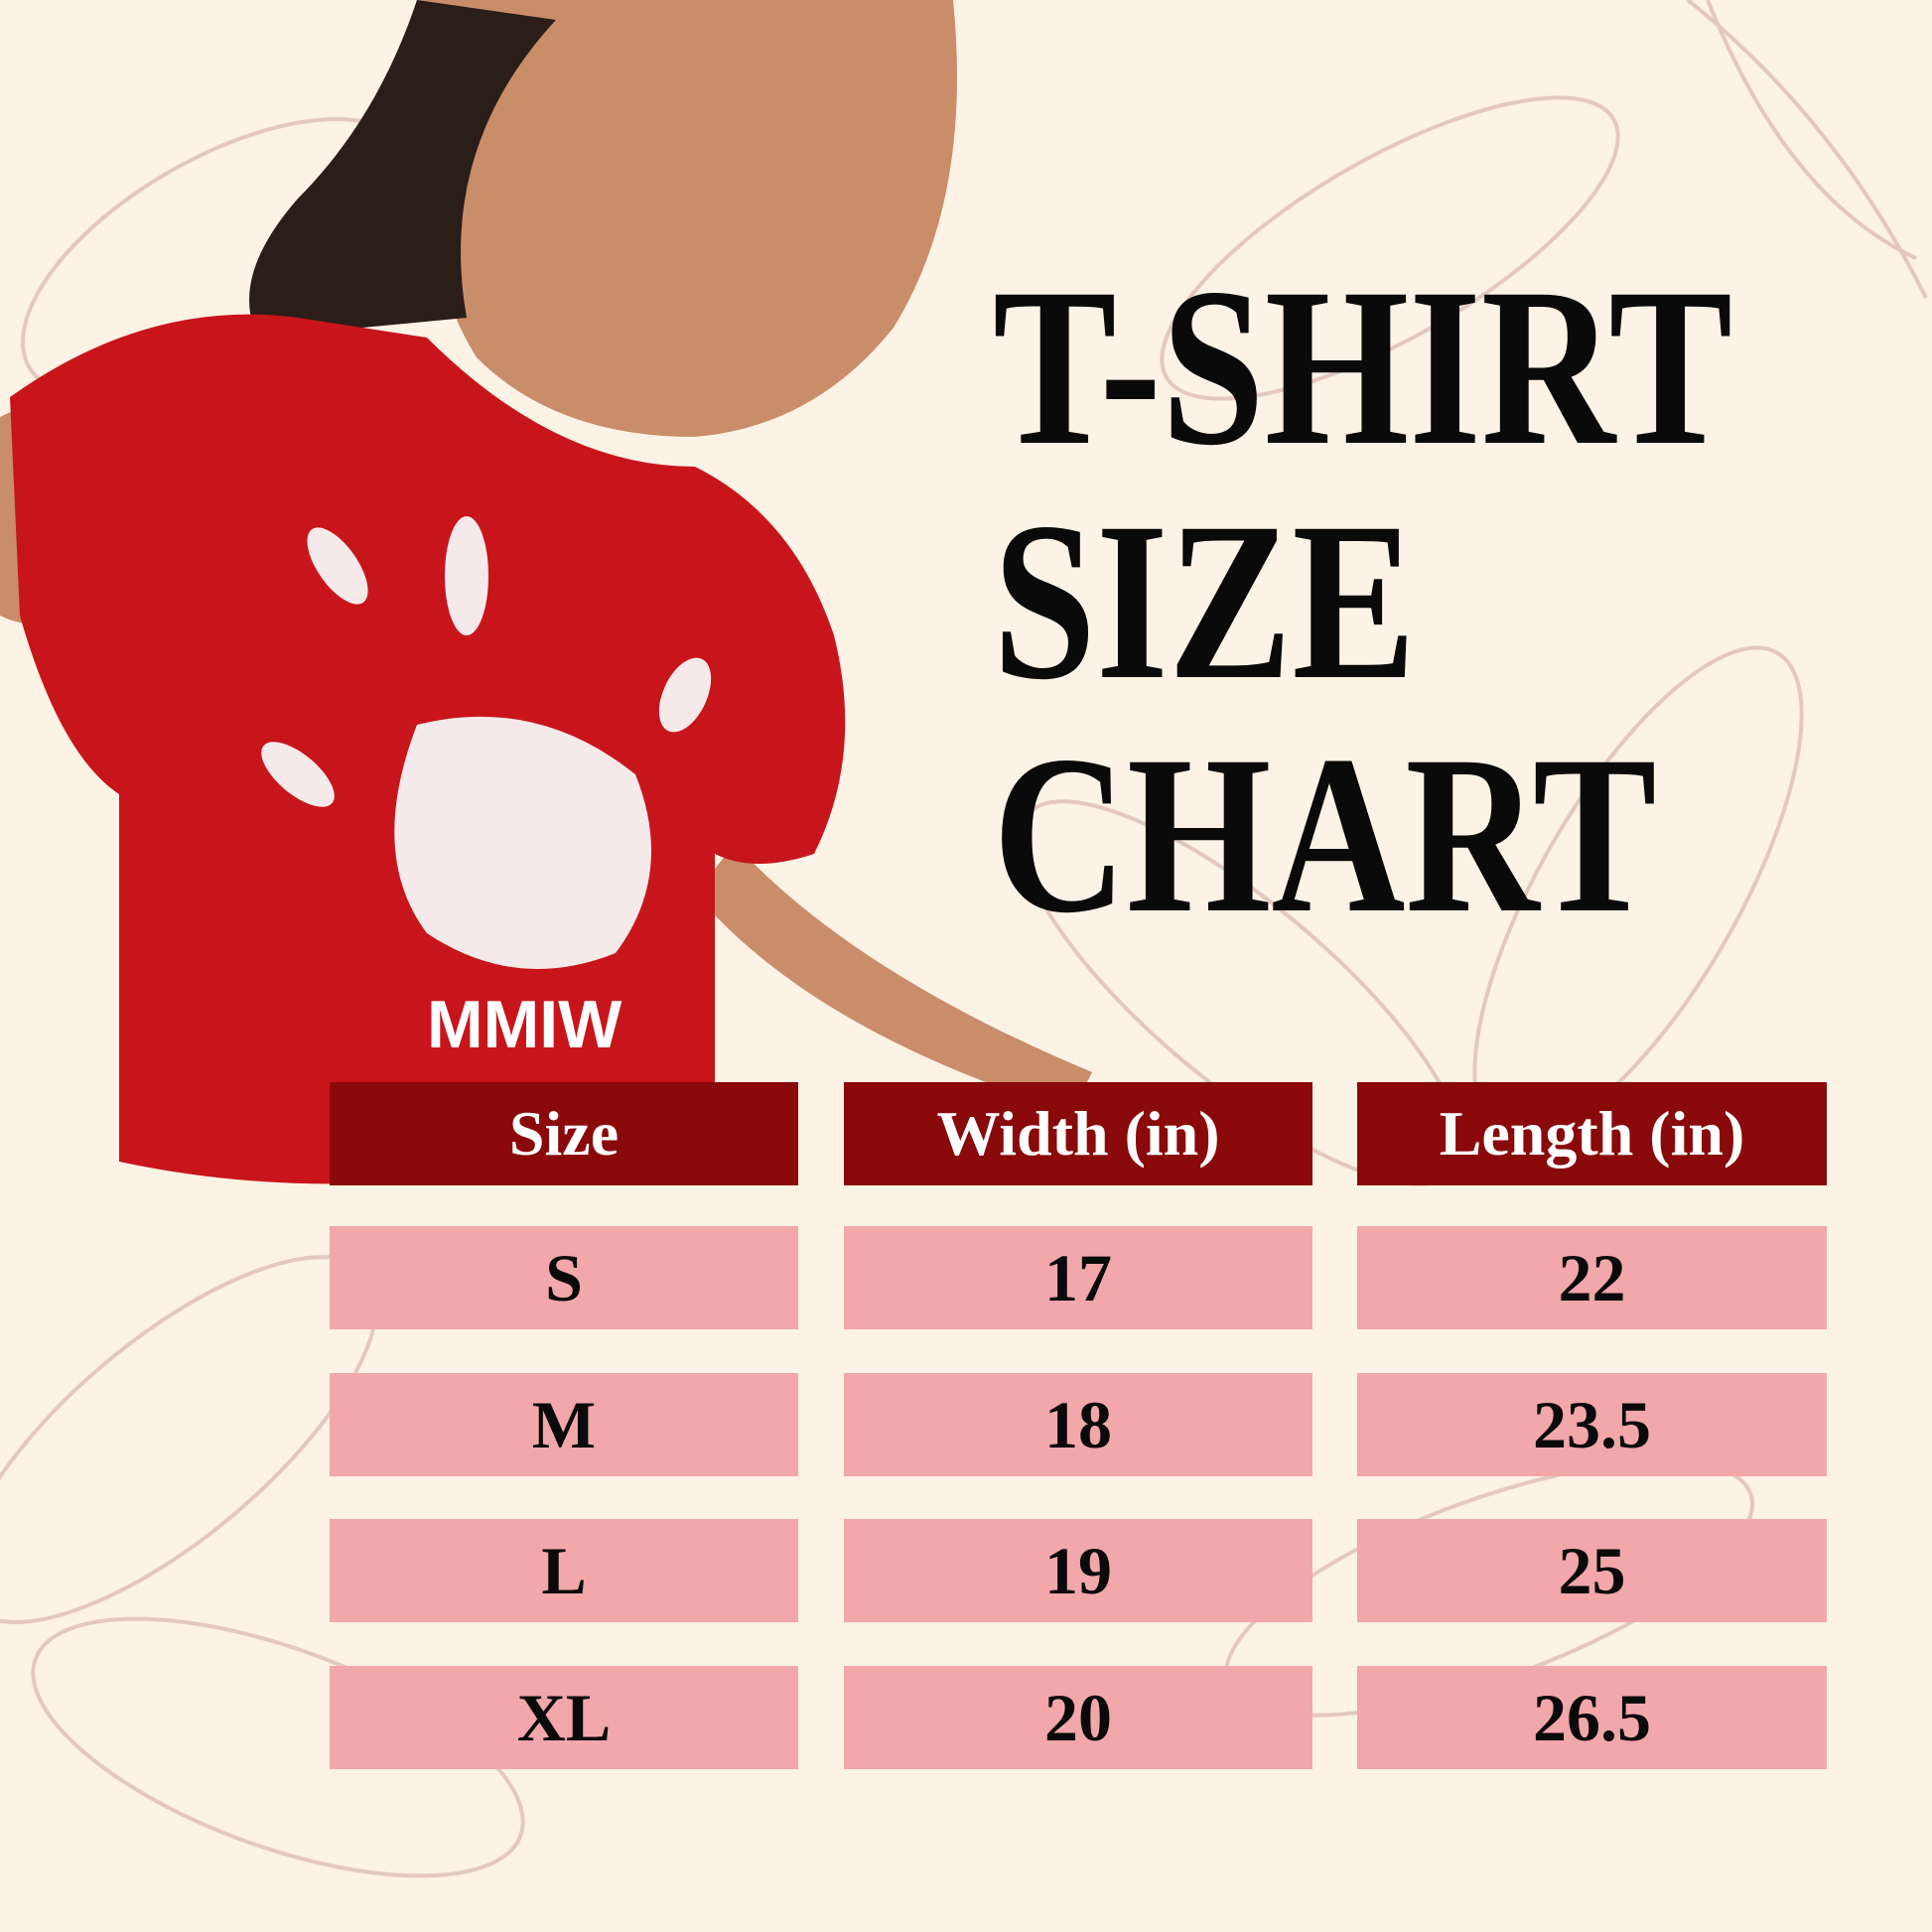 Image resolution: width=1932 pixels, height=1932 pixels. Describe the element at coordinates (1078, 1717) in the screenshot. I see `cell-width-xl: 20` at that location.